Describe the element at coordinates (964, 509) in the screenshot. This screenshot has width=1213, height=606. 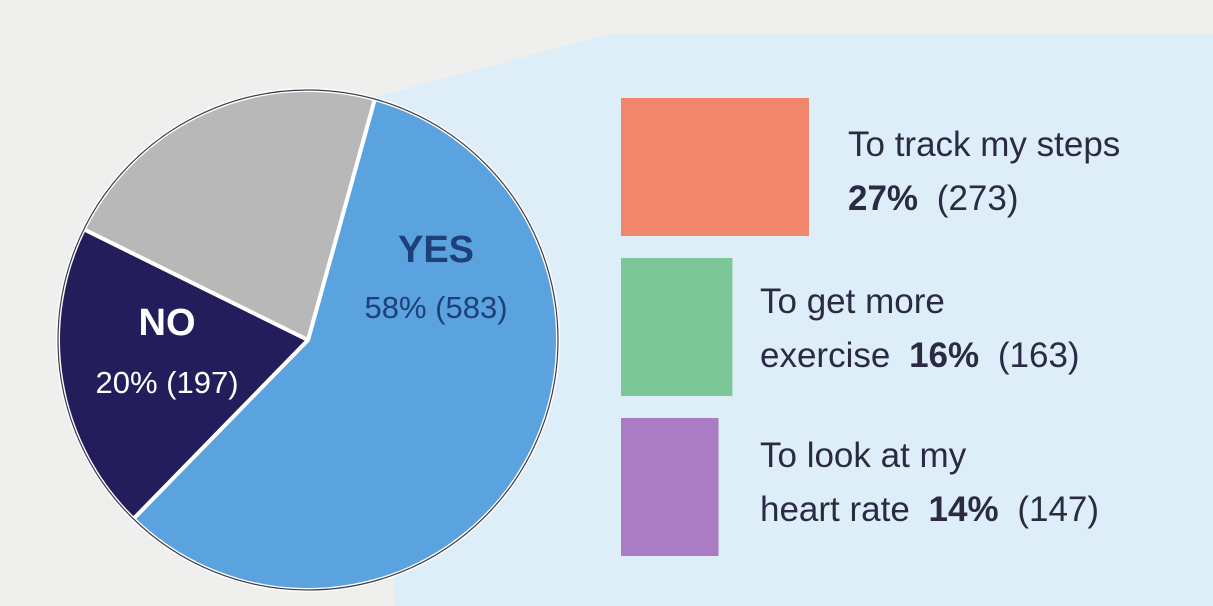
I see `bar-label-heart-pct: 14%` at that location.